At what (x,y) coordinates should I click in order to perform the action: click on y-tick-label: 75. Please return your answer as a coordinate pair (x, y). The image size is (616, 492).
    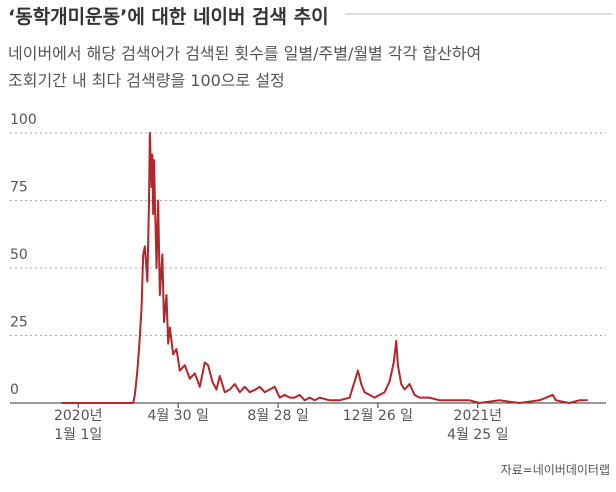
    Looking at the image, I should click on (19, 188).